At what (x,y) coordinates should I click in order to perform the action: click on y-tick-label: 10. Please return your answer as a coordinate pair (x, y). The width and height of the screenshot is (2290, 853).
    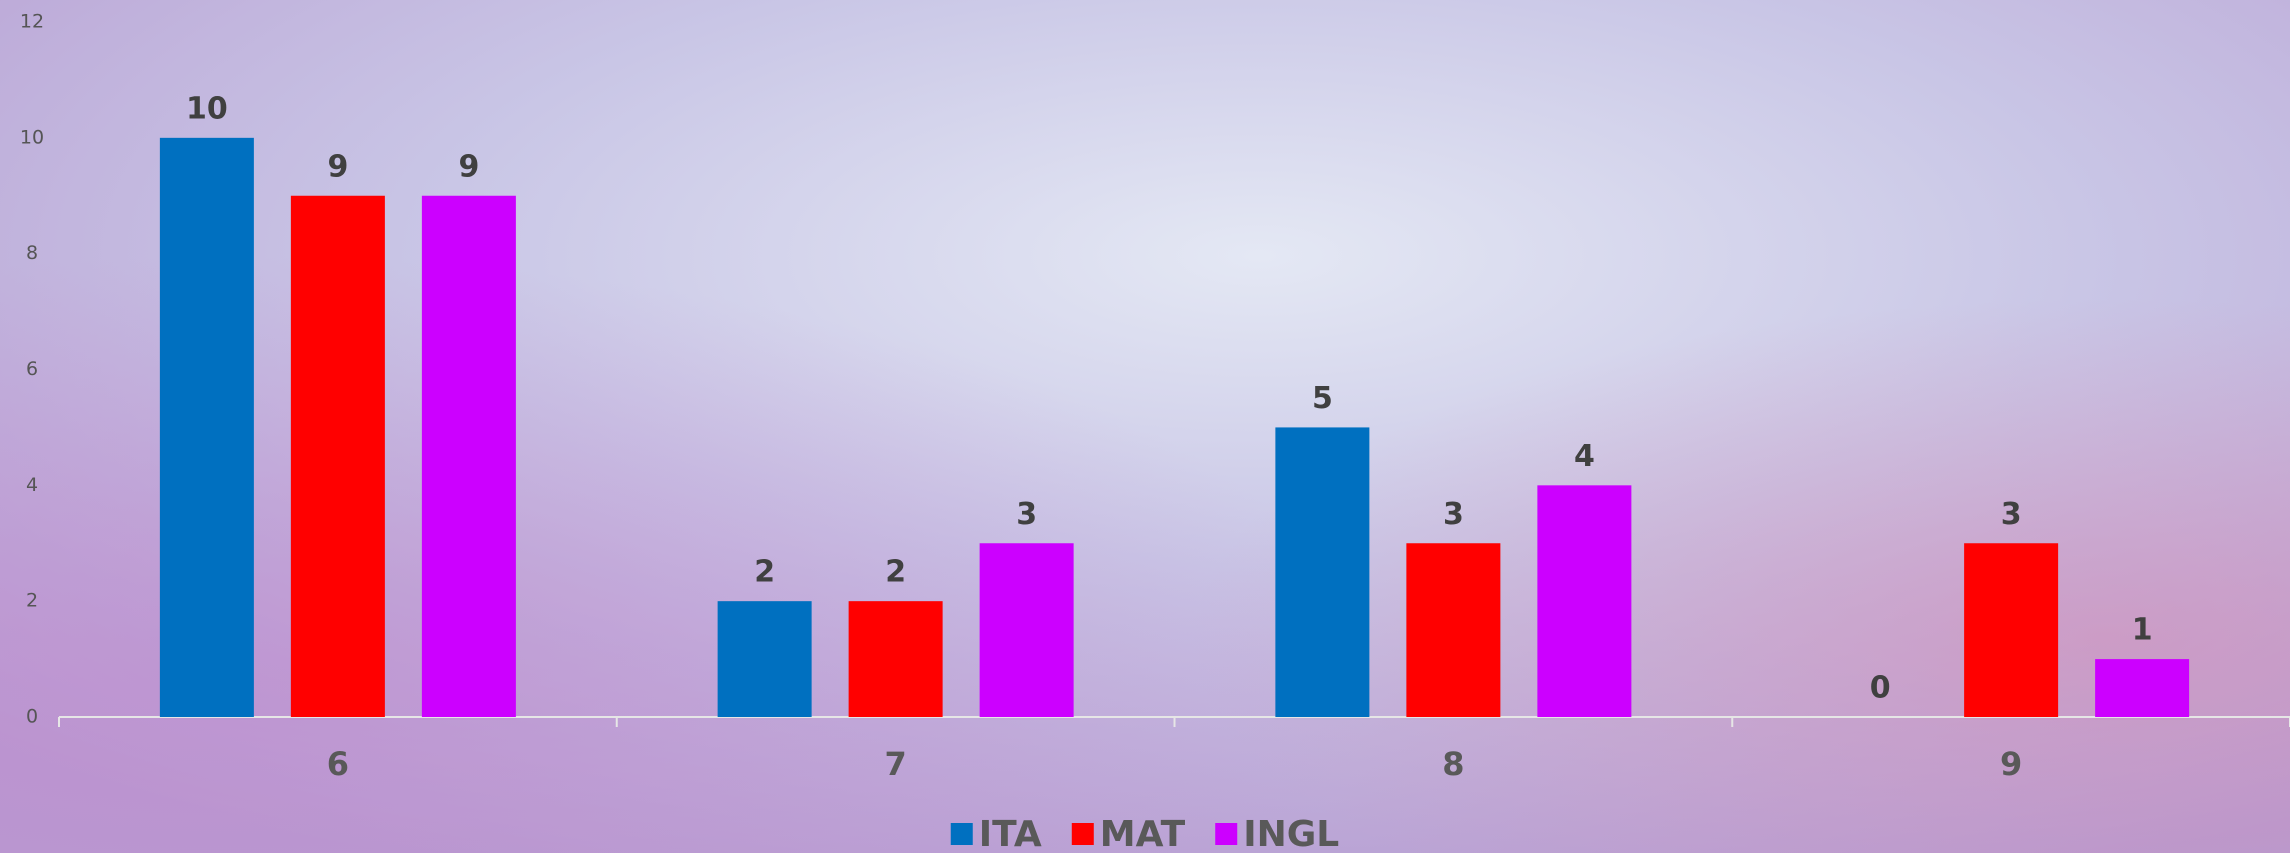
    Looking at the image, I should click on (32, 137).